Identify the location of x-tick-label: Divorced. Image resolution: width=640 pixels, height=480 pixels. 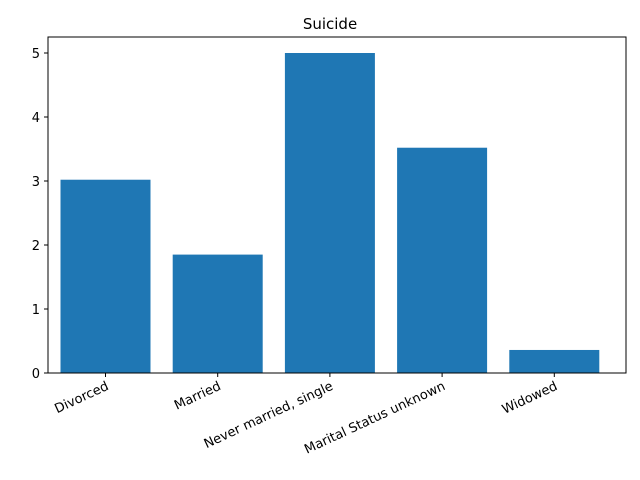
(82, 398).